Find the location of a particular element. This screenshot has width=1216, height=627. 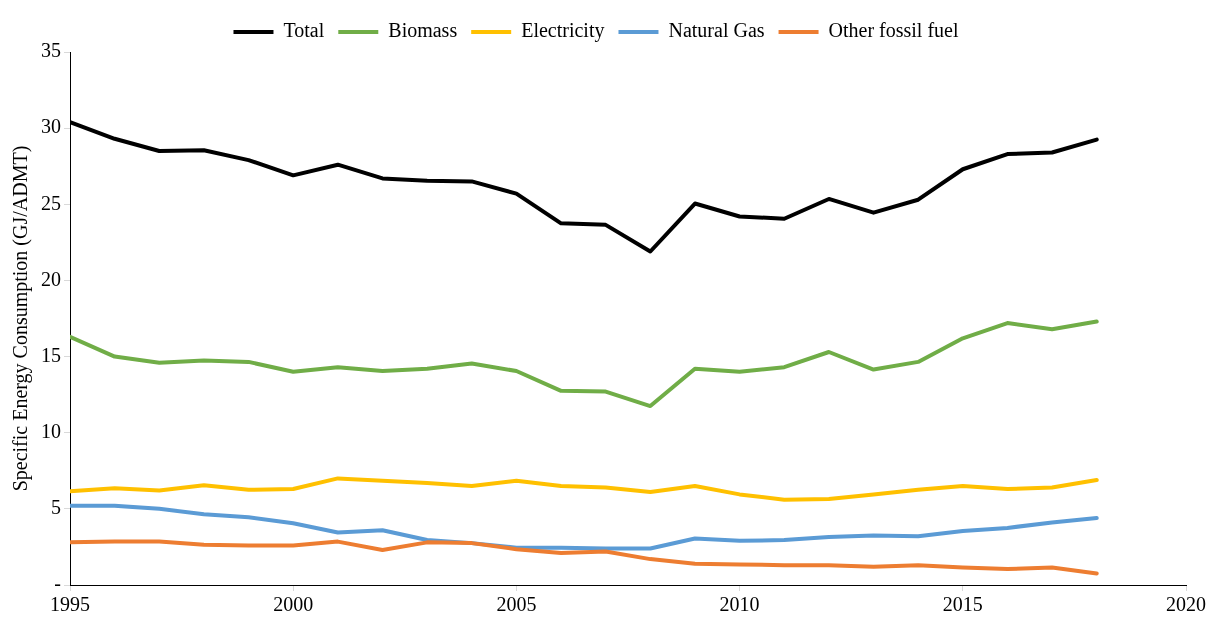

legend-label: Natural Gas is located at coordinates (716, 30).